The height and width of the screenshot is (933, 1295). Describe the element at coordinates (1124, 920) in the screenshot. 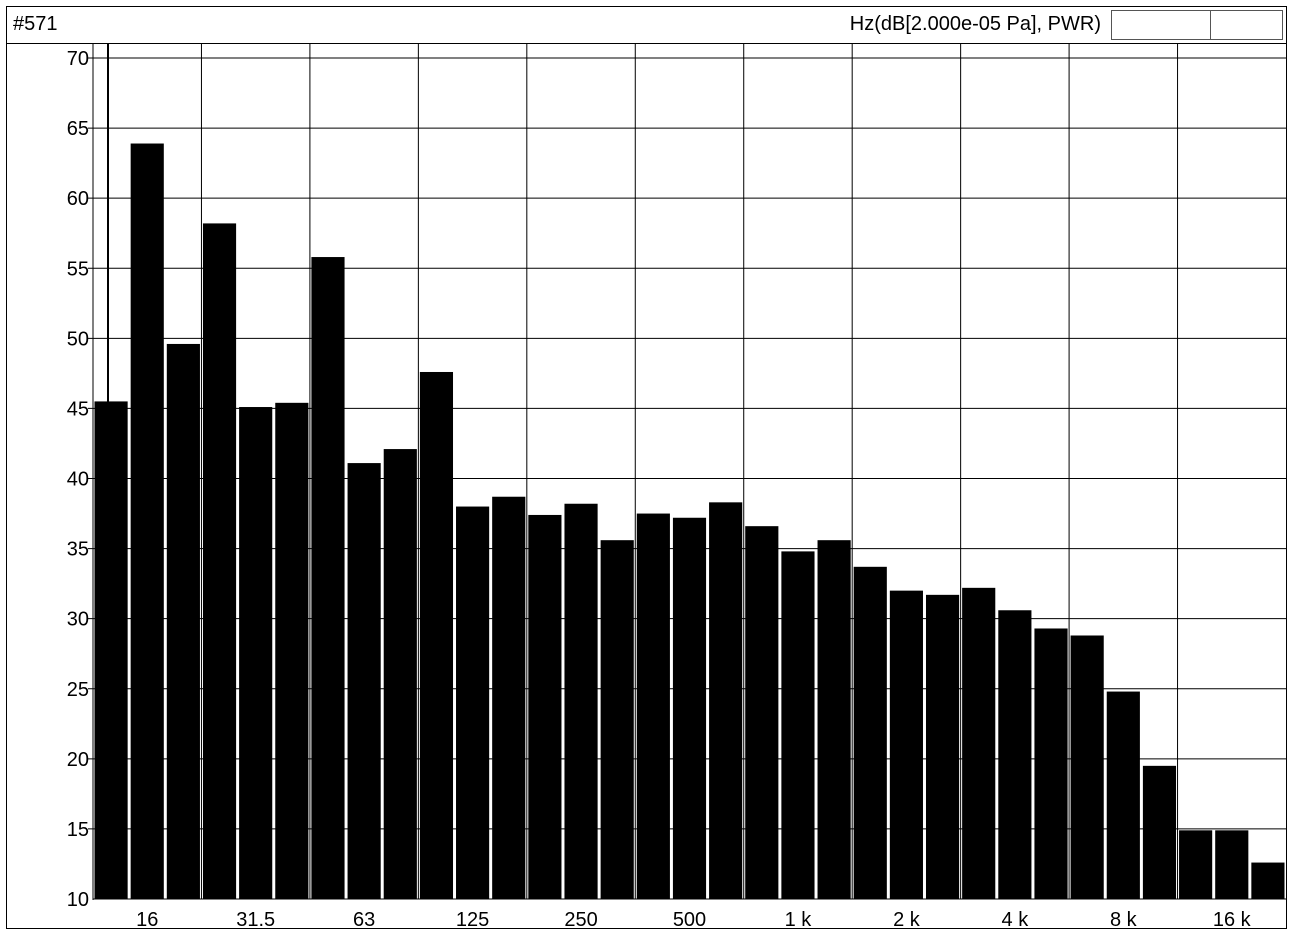

I see `x-tick-label: 8 k` at that location.